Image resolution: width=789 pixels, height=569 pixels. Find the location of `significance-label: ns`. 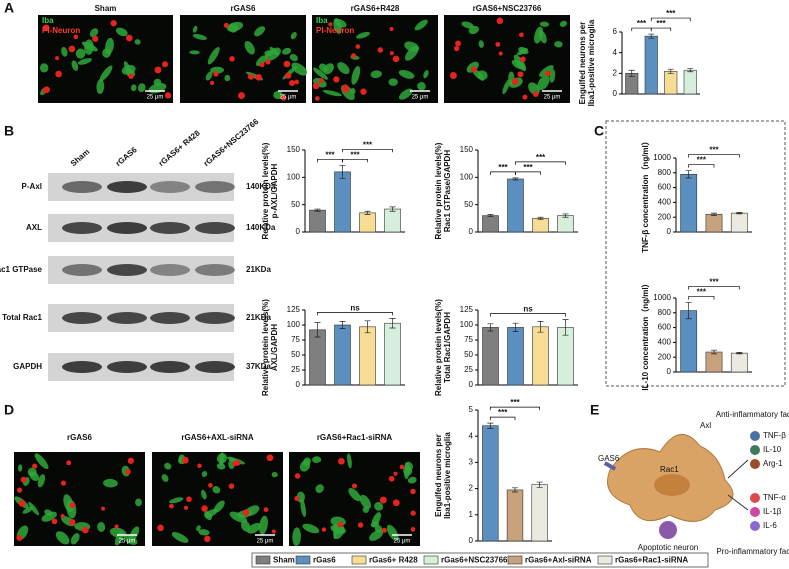

significance-label: ns is located at coordinates (528, 309).